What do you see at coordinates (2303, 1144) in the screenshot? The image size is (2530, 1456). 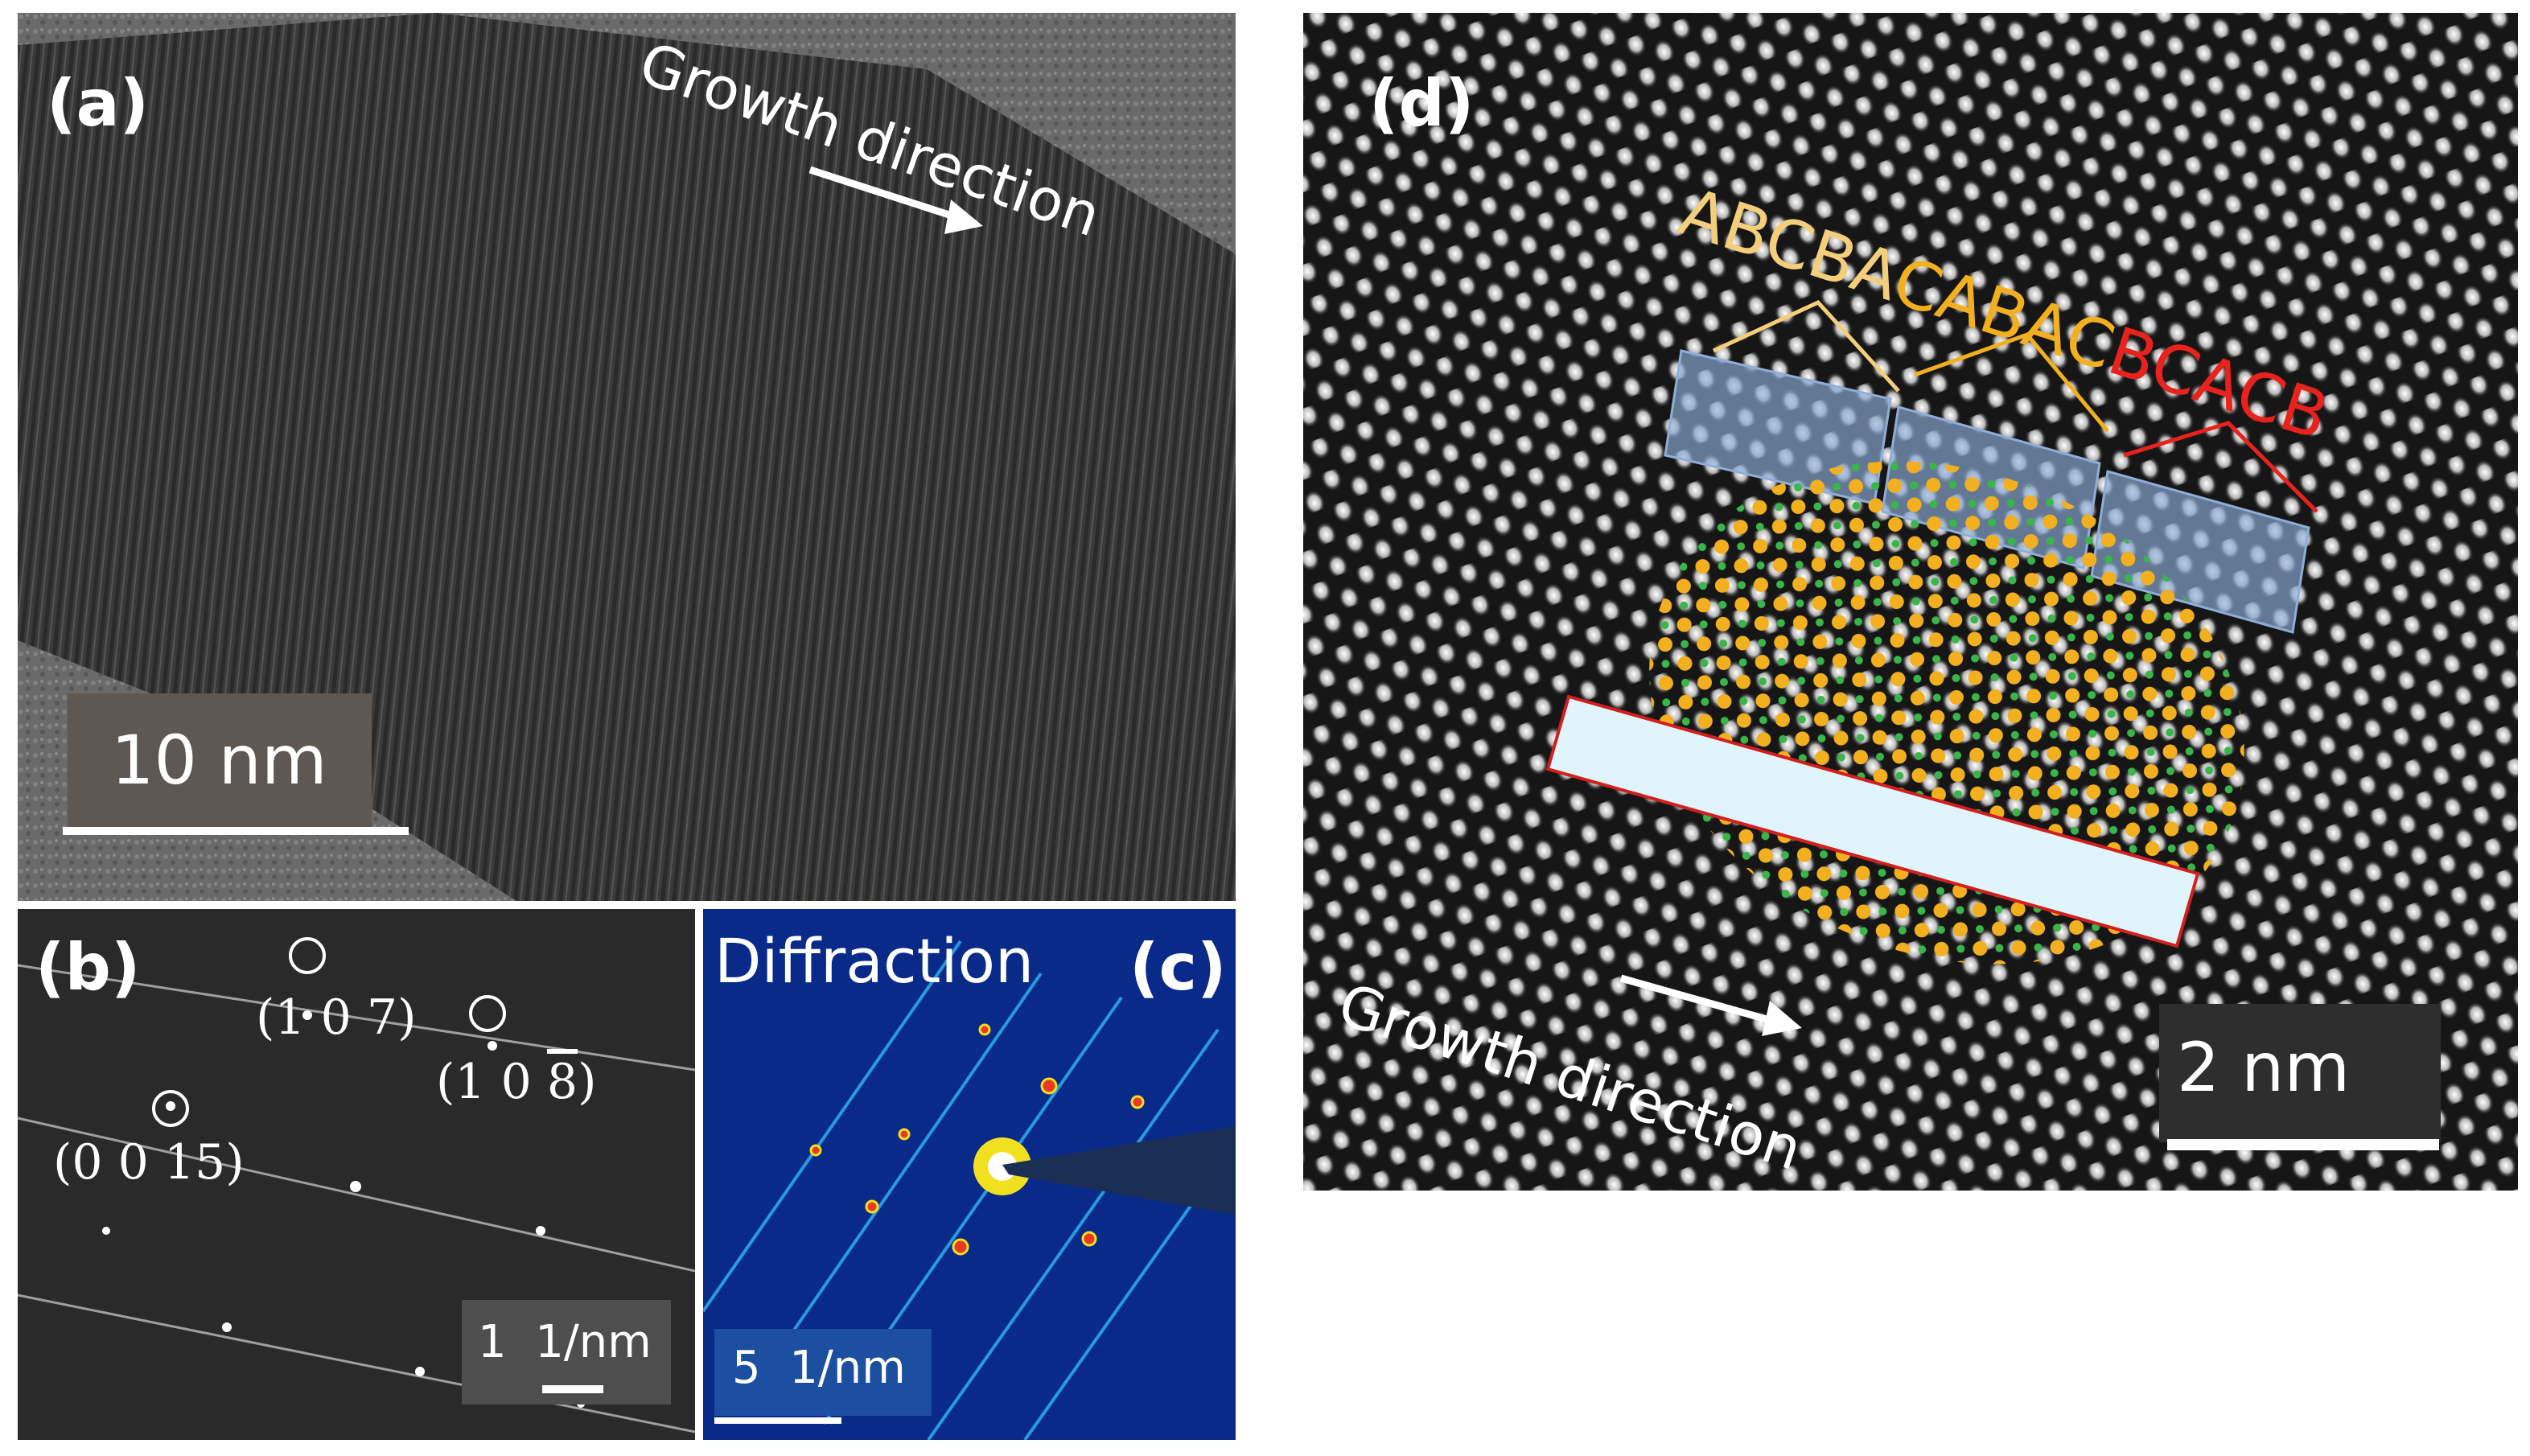 I see `panel-d-scale-bar` at bounding box center [2303, 1144].